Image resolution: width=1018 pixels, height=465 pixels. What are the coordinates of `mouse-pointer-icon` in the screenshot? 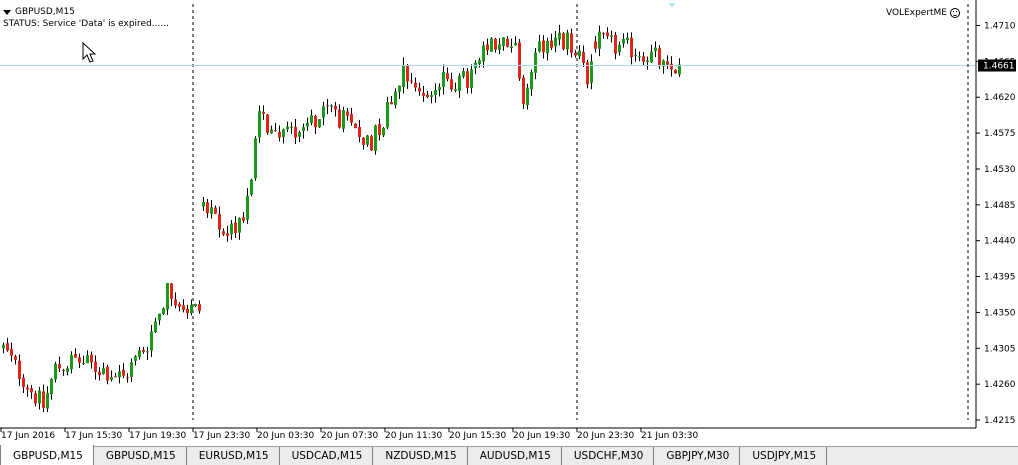 It's located at (89, 52).